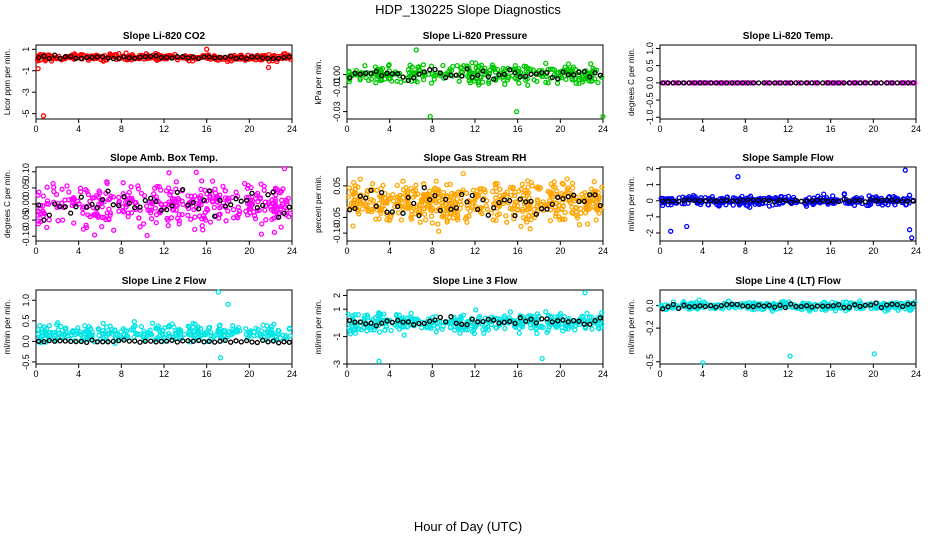  I want to click on y-tick-label: 1.0, so click(650, 48).